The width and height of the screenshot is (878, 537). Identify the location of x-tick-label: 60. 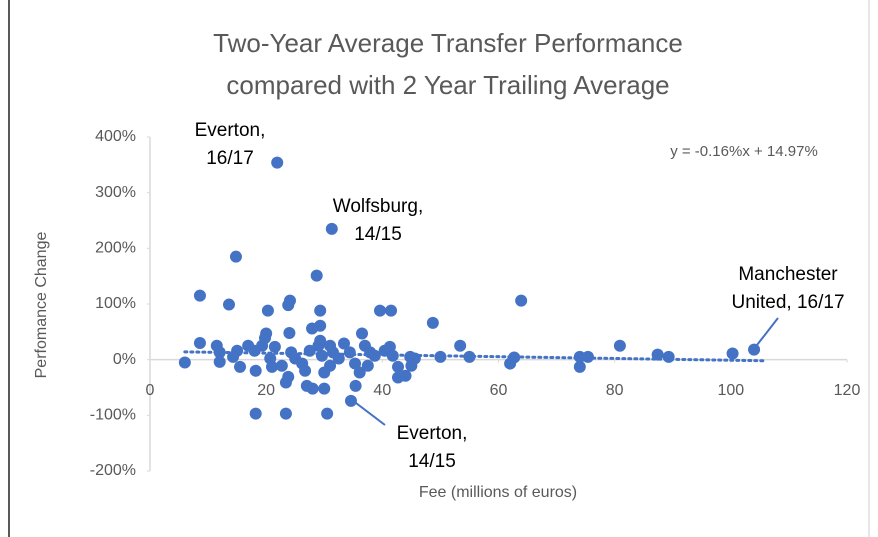
(499, 390).